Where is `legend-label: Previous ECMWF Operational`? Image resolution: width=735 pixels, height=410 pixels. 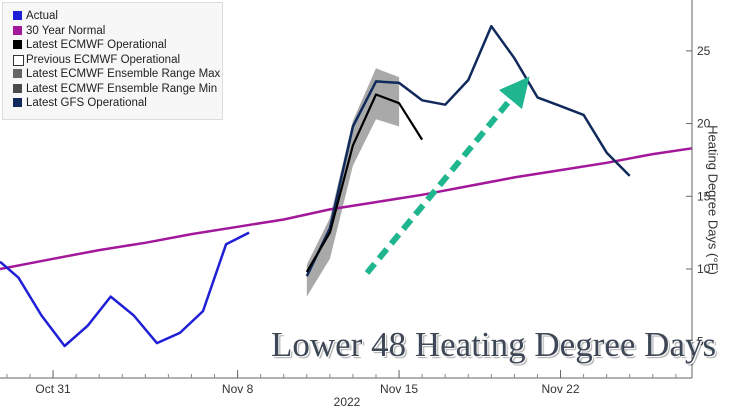 legend-label: Previous ECMWF Operational is located at coordinates (103, 59).